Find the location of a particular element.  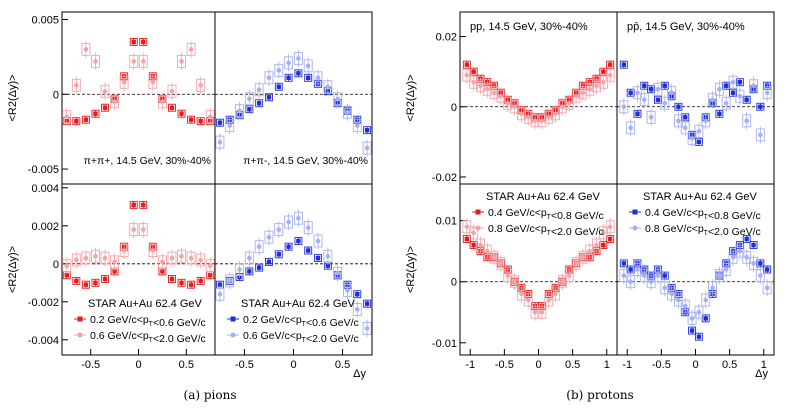

x-axis-label: Δy is located at coordinates (359, 374).